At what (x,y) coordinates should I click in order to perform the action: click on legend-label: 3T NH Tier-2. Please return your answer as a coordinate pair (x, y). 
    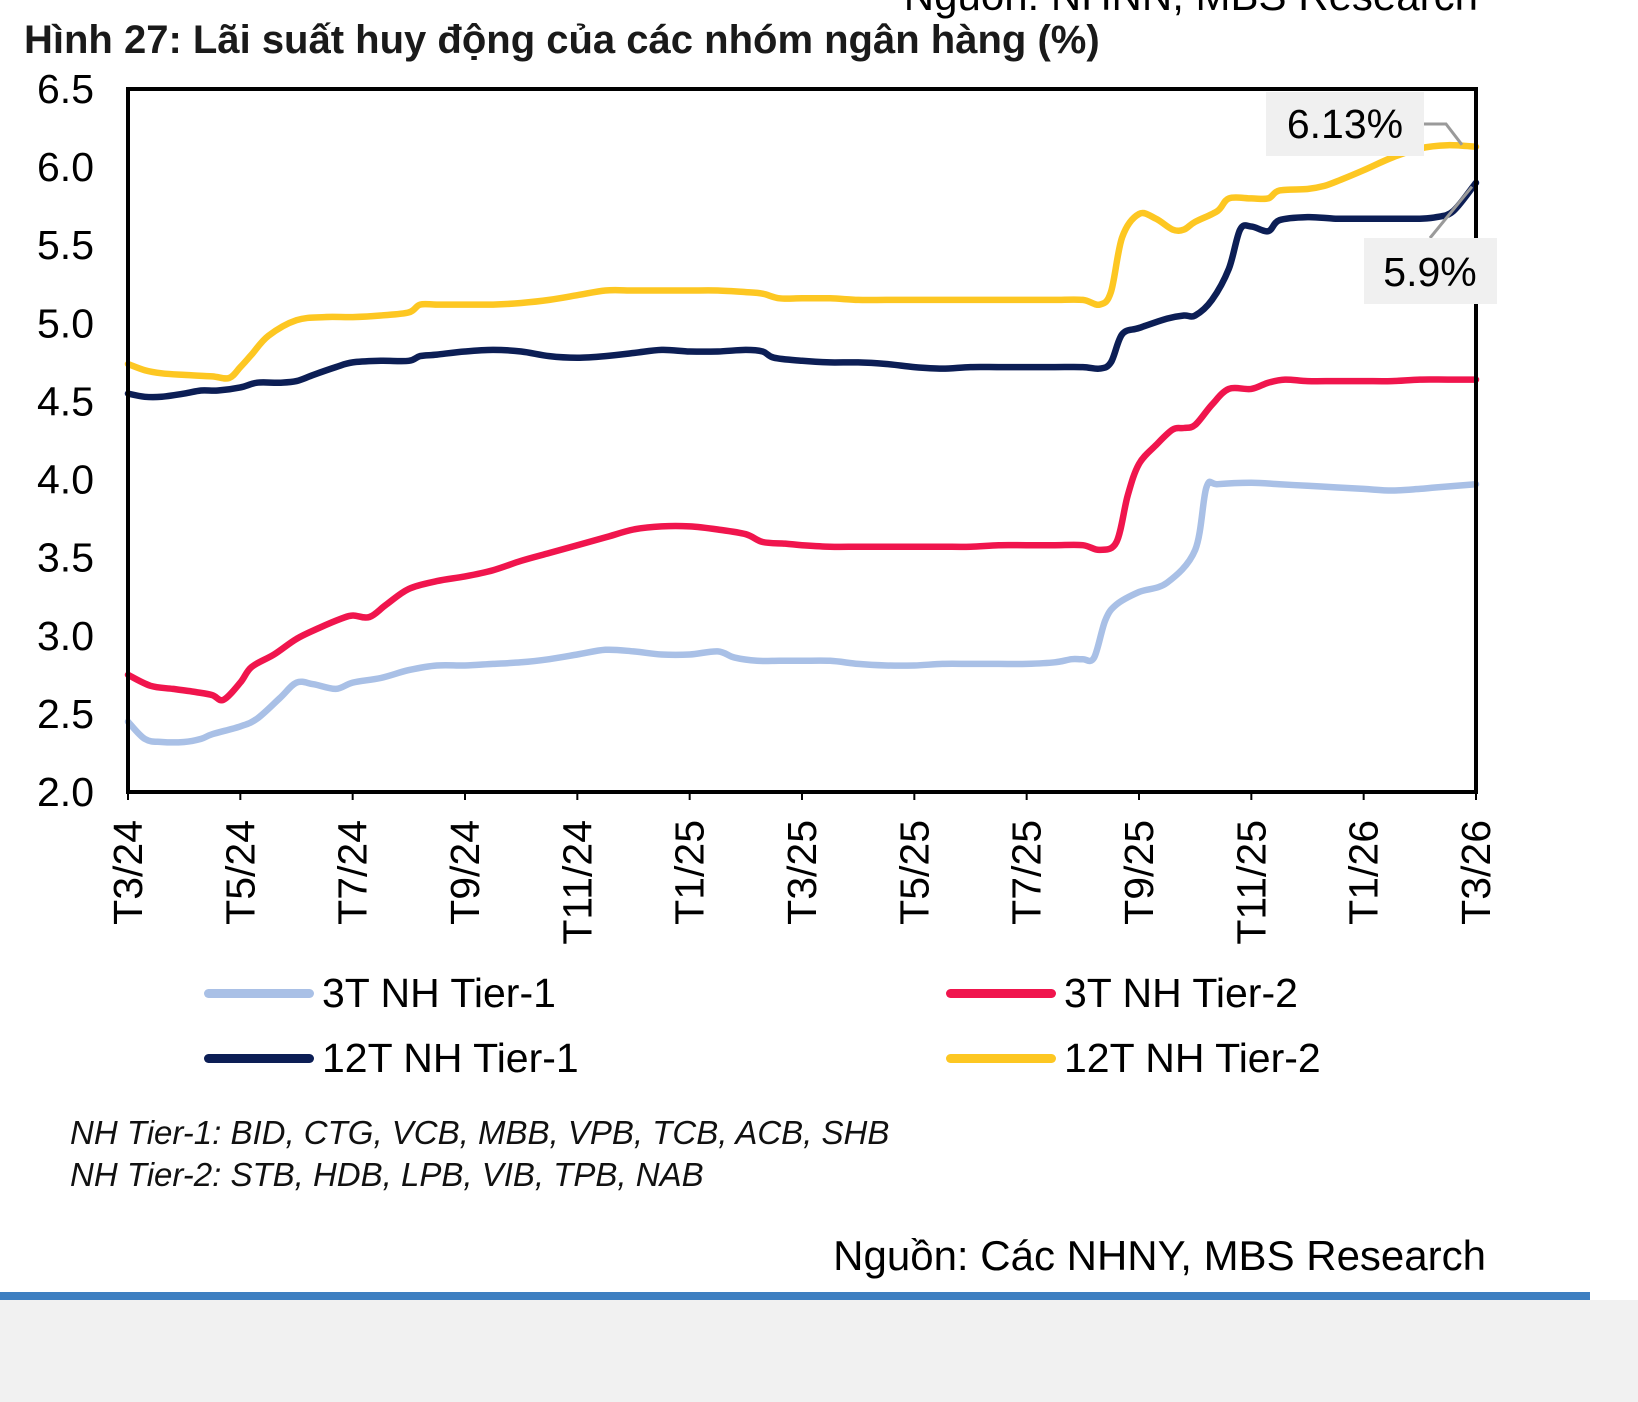
    Looking at the image, I should click on (1181, 993).